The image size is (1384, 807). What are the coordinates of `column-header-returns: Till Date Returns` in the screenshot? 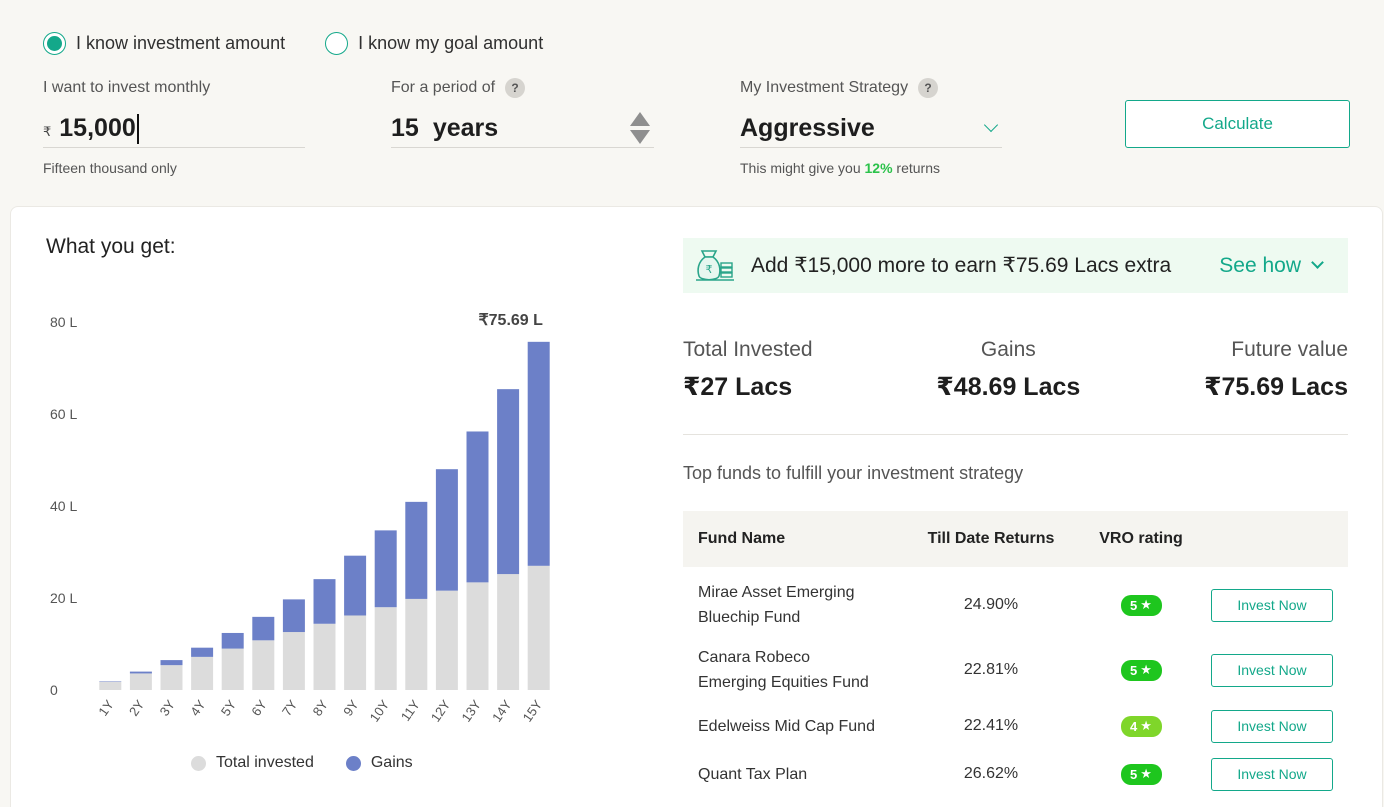 It's located at (991, 538).